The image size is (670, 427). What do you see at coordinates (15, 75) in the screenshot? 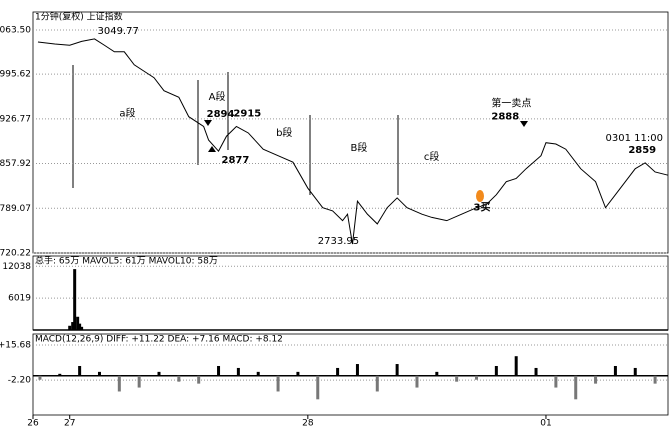
I see `y-tick-label: 2995.62` at bounding box center [15, 75].